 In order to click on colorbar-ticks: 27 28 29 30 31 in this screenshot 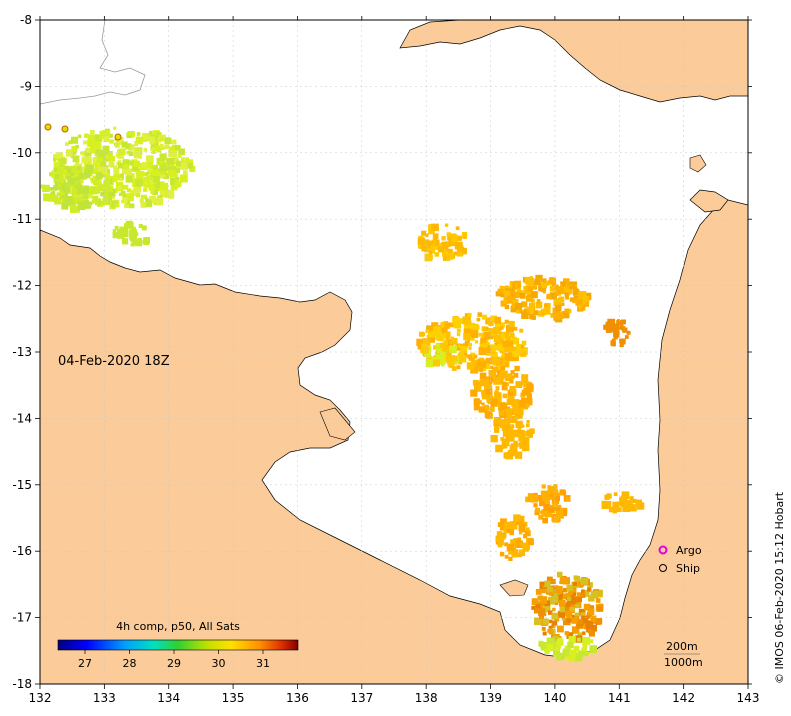, I will do `click(174, 660)`.